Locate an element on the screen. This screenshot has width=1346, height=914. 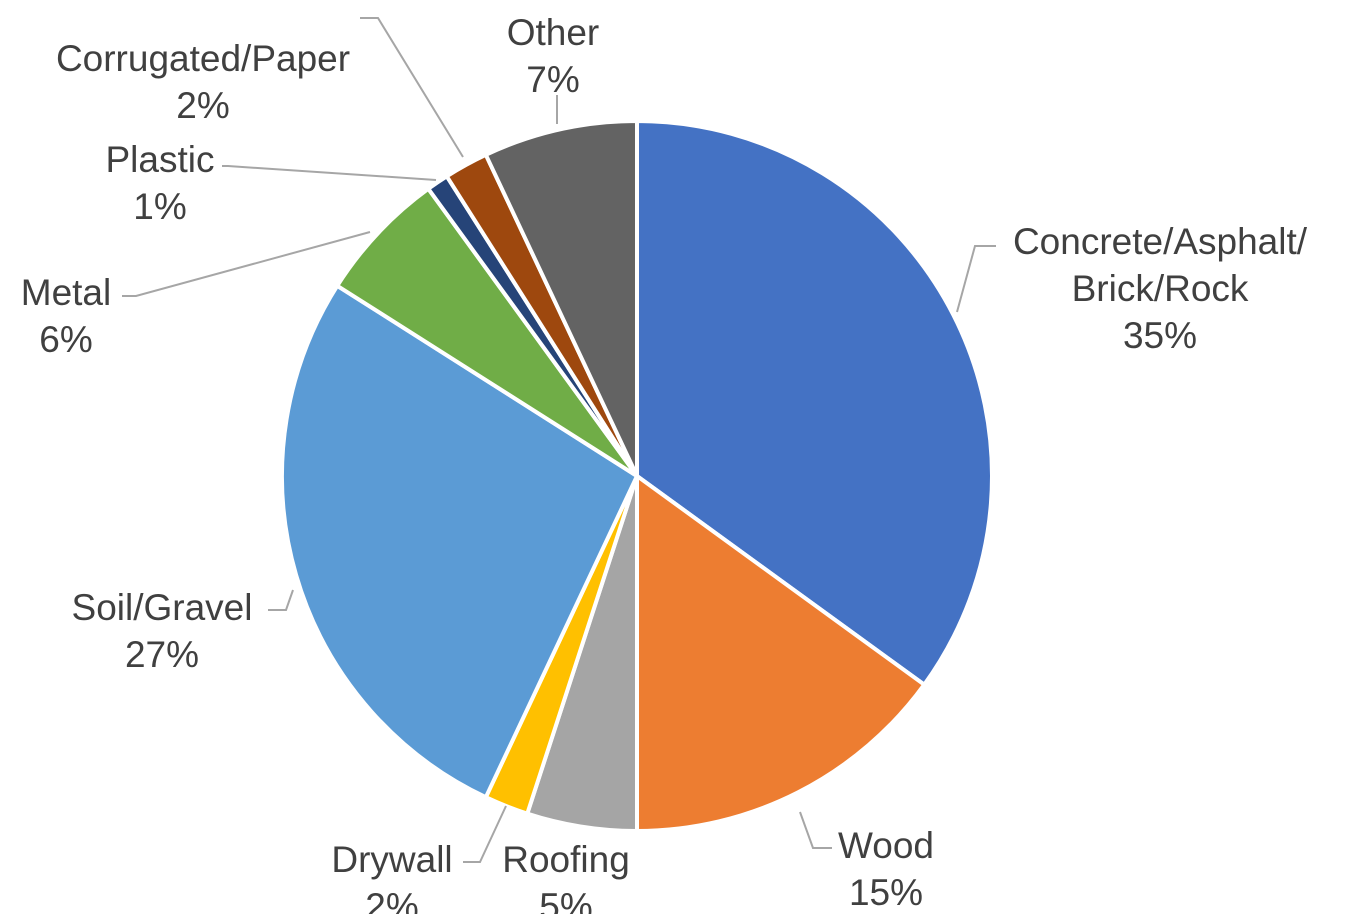
leader-line-concrete-asphalt-brick-rock is located at coordinates (976, 279).